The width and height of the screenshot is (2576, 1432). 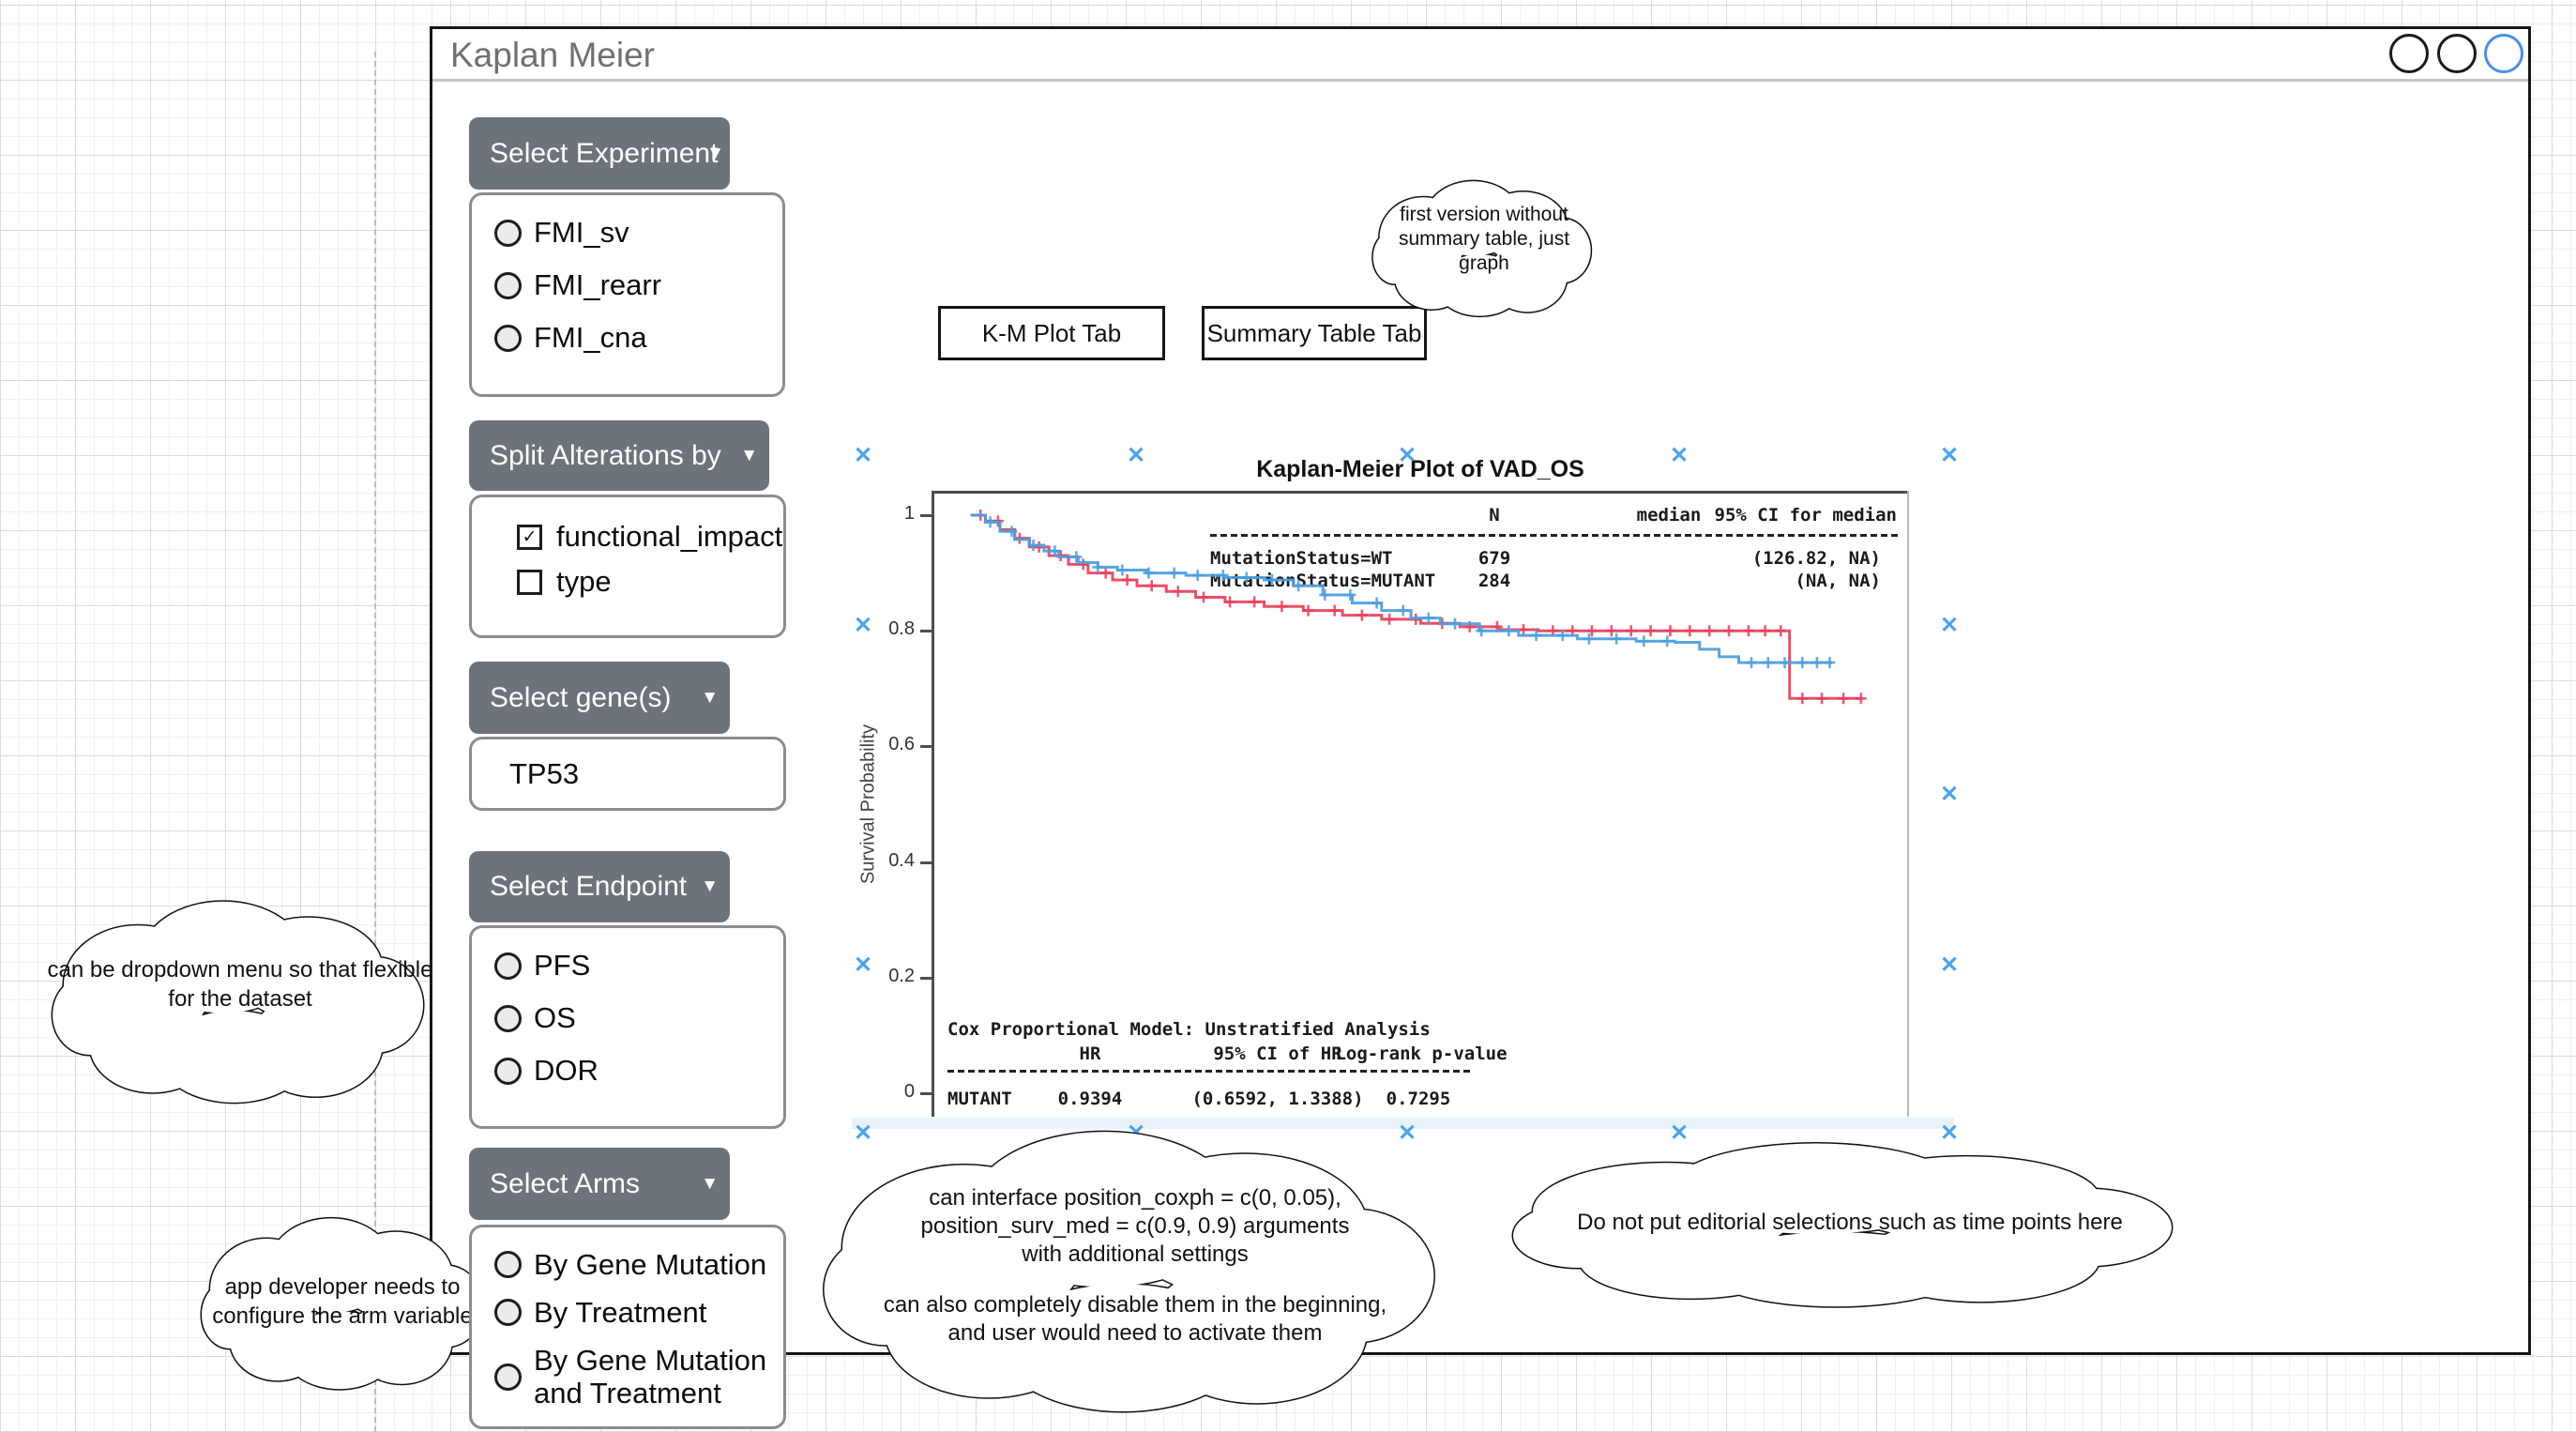 What do you see at coordinates (599, 1184) in the screenshot?
I see `select-arms-button: Select Arms ▼` at bounding box center [599, 1184].